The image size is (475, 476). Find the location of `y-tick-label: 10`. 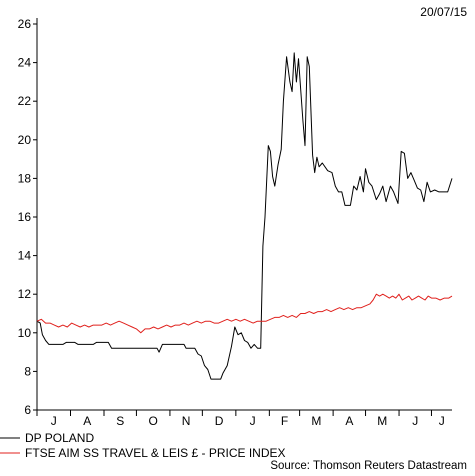

y-tick-label: 10 is located at coordinates (25, 333).